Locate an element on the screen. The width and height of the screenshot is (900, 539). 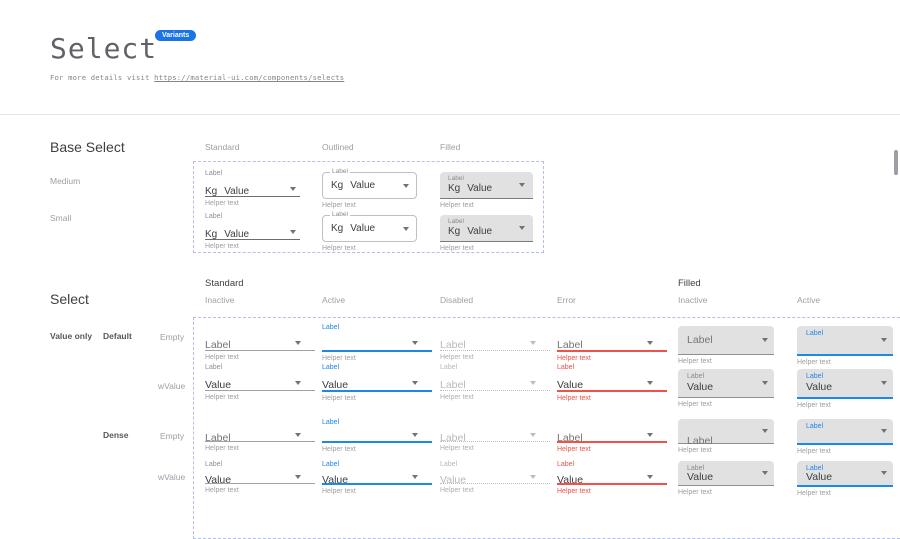
row-header-wvalue: wValue is located at coordinates (172, 386).